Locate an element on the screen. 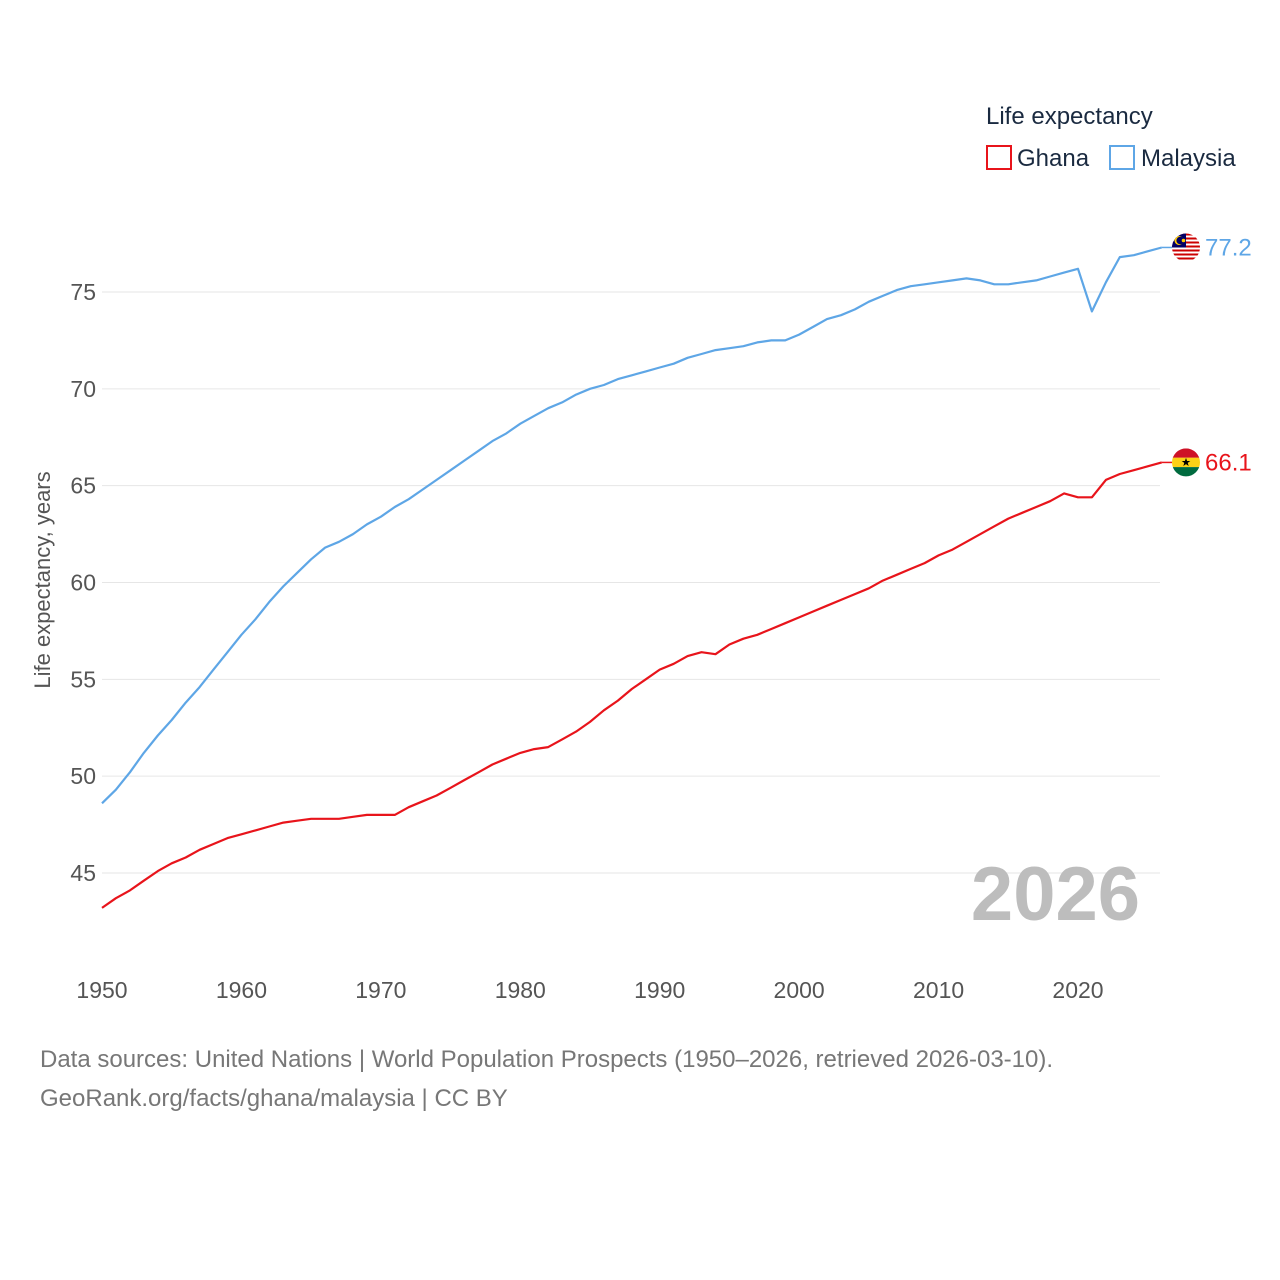  x-tick-label: 1950 is located at coordinates (101, 990).